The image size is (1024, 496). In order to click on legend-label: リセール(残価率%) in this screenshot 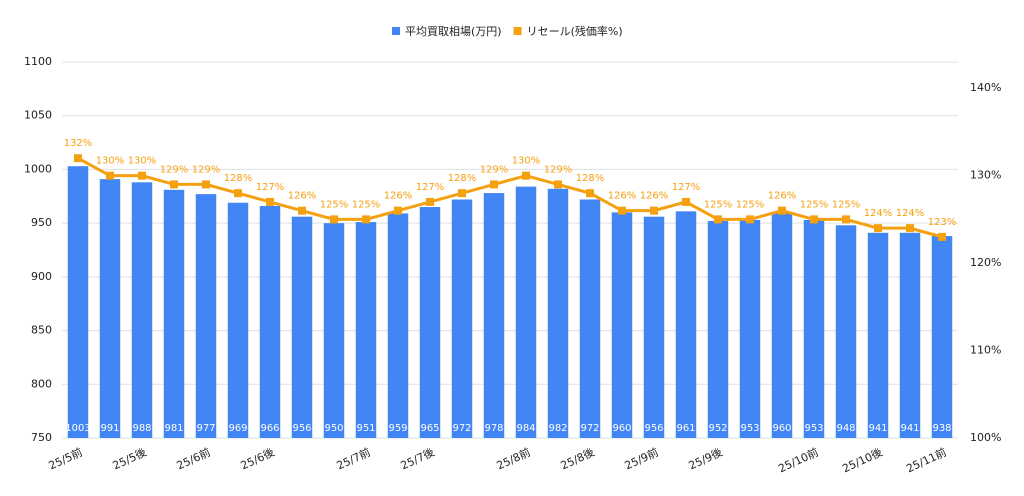, I will do `click(575, 31)`.